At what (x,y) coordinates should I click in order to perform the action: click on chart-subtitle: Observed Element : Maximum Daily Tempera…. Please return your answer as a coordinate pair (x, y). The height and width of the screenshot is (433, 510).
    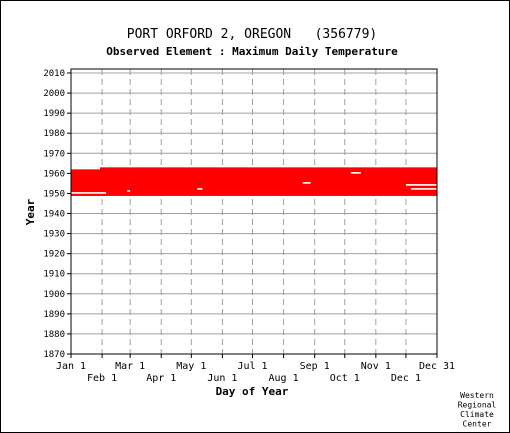
    Looking at the image, I should click on (252, 51).